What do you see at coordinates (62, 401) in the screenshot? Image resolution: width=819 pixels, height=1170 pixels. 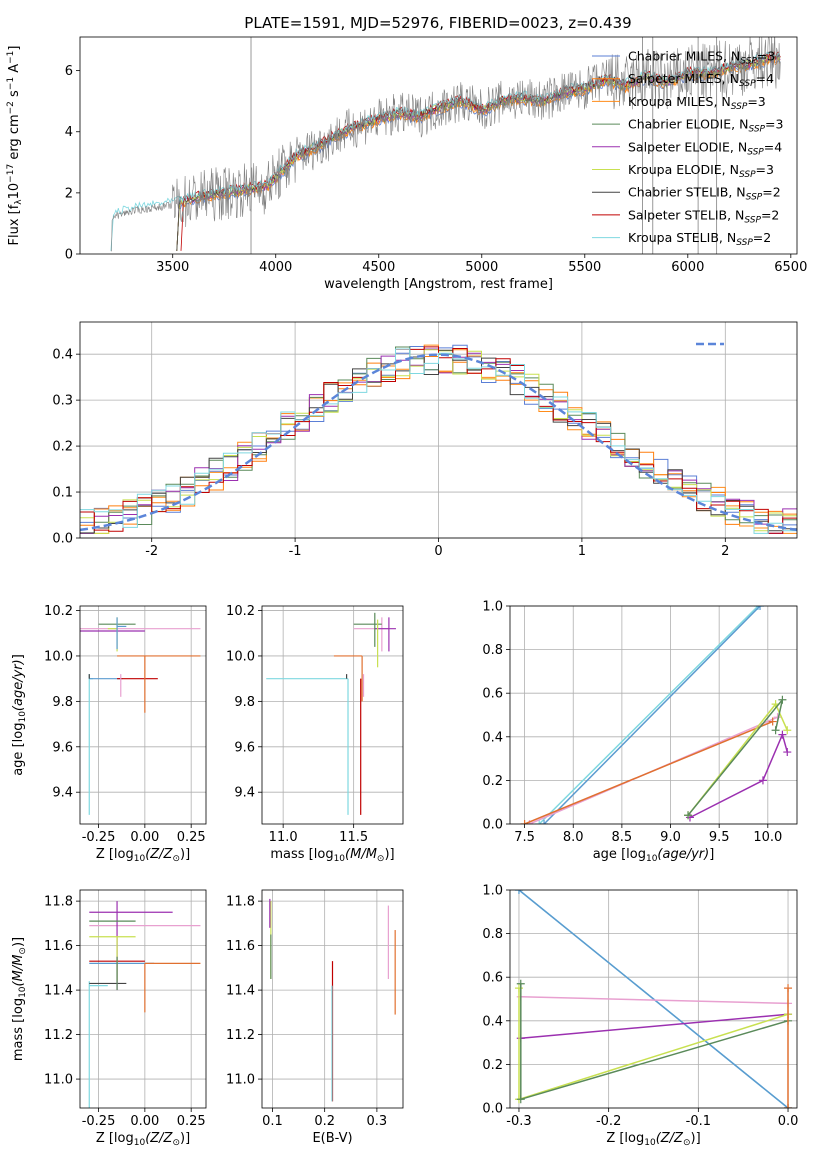 I see `y-tick-label: 0.3` at bounding box center [62, 401].